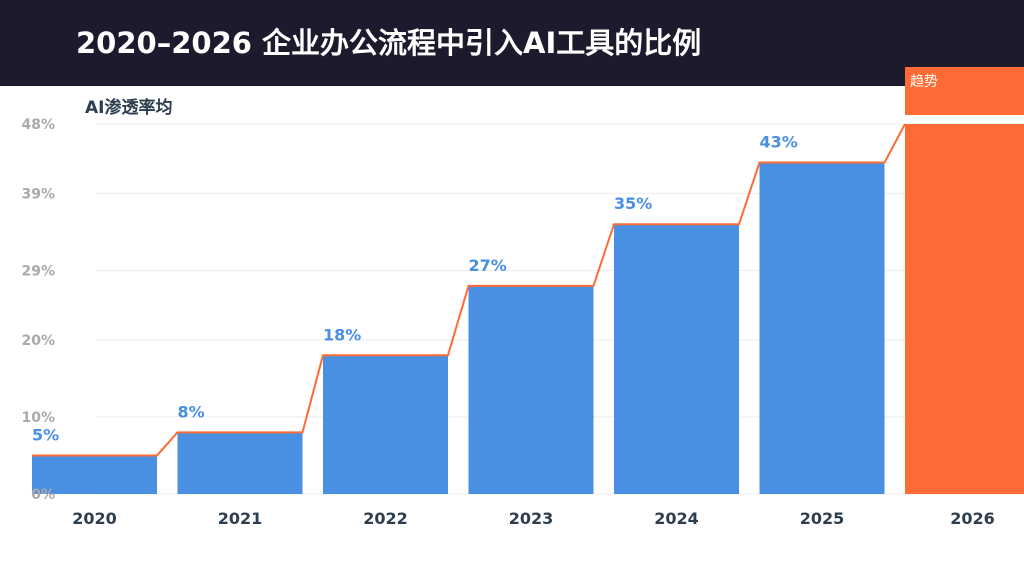 This screenshot has width=1024, height=569. I want to click on data-label: 18%, so click(342, 334).